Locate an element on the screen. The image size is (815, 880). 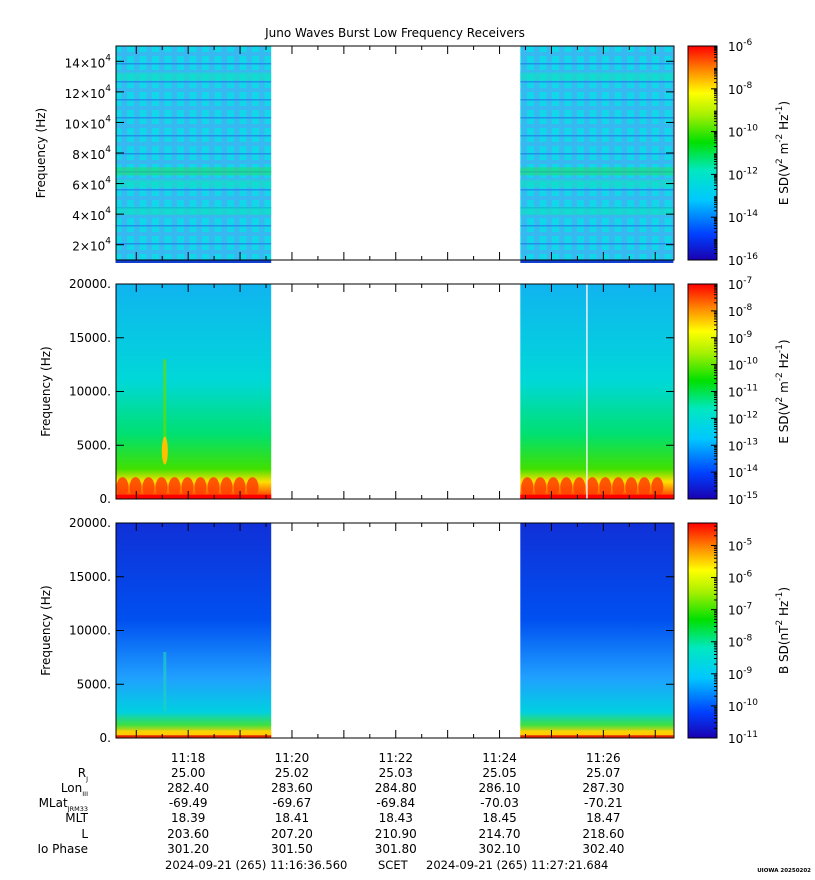
colorbar-tick-label: 10⁻⁸ is located at coordinates (740, 89).